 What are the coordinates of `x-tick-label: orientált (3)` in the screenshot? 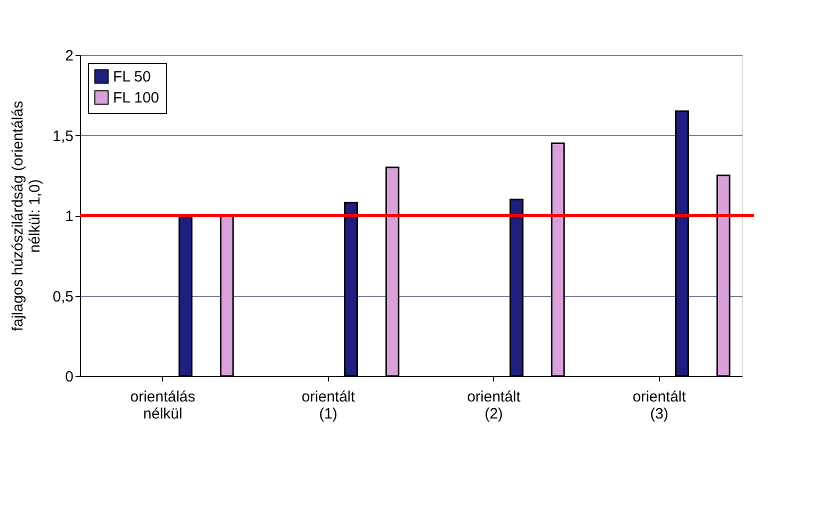 It's located at (659, 405).